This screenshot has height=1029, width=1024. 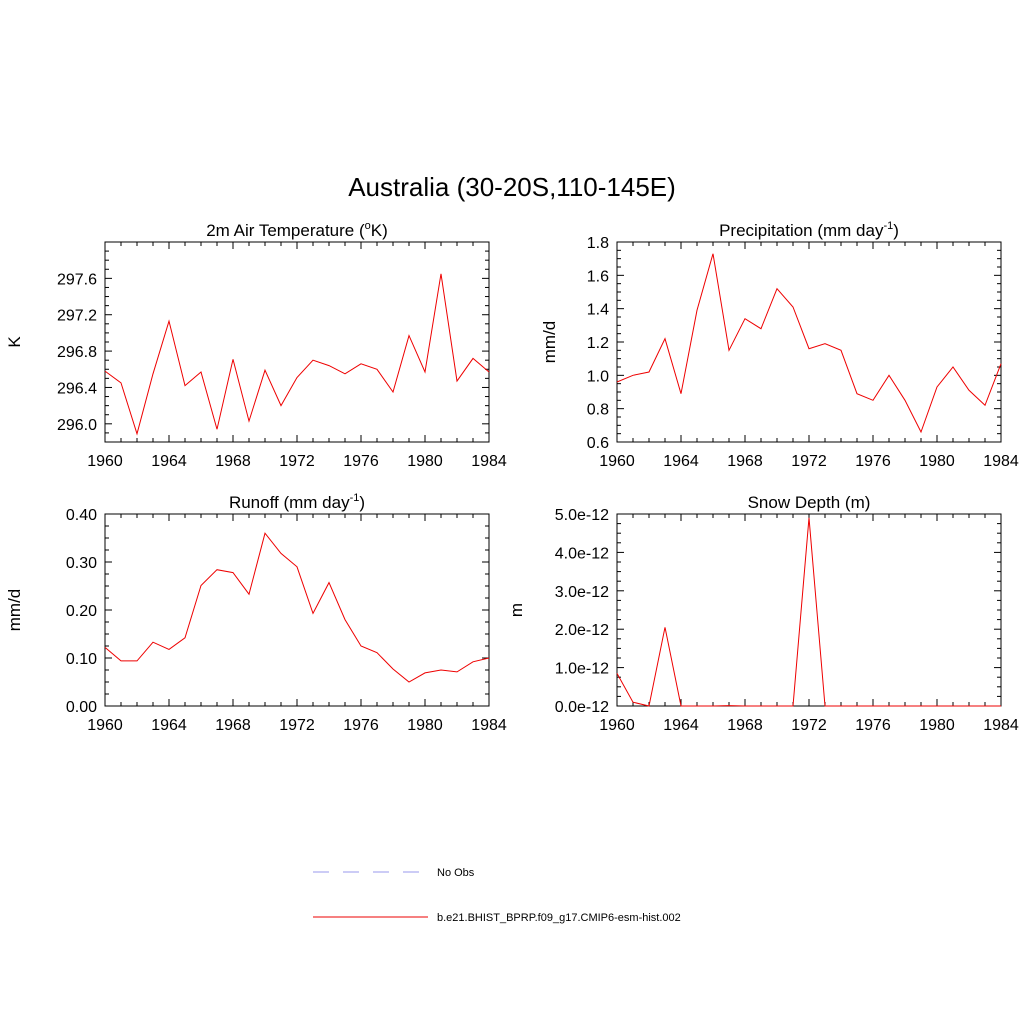 I want to click on y-tick-label: 1.6, so click(x=598, y=276).